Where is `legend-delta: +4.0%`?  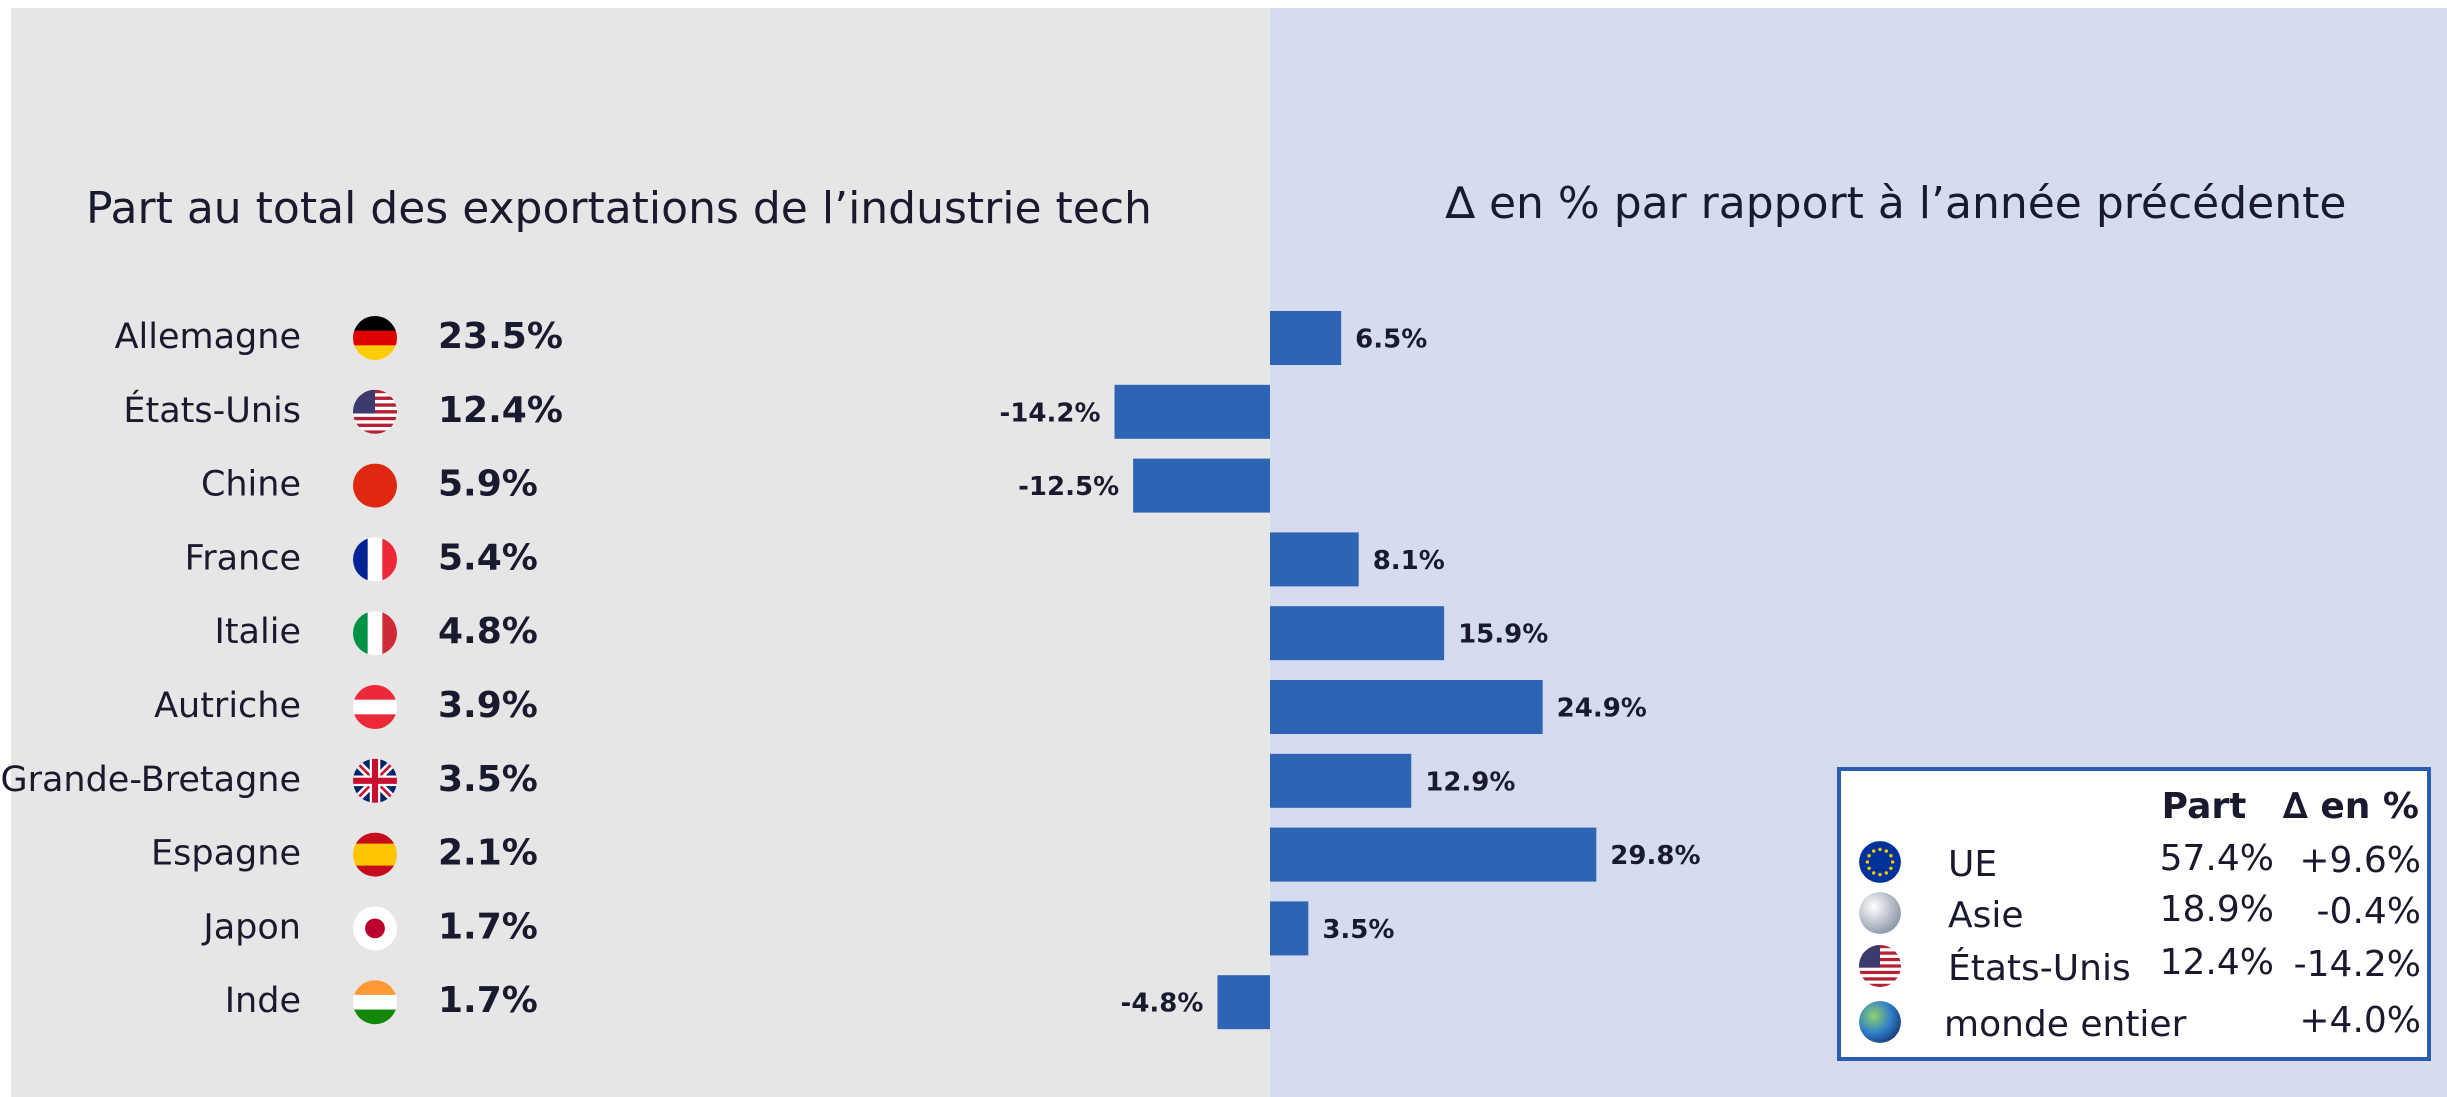 legend-delta: +4.0% is located at coordinates (2360, 1020).